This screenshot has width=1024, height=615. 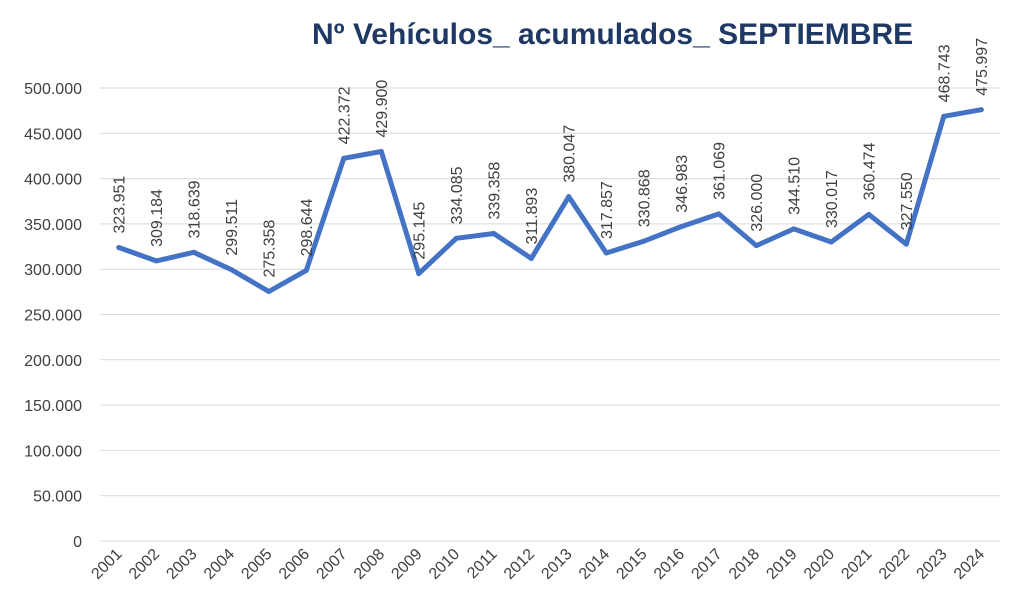 I want to click on data-label: 468.743, so click(x=945, y=73).